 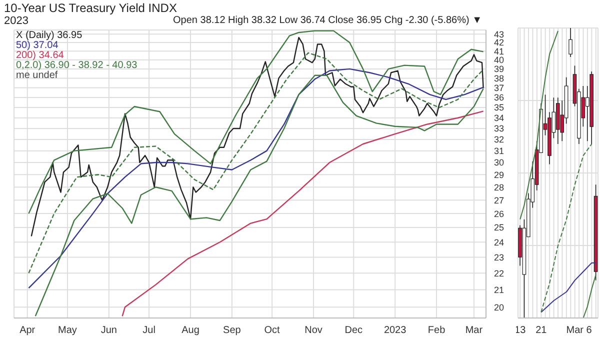 I want to click on chart-subtitle: 2023, so click(x=16, y=21).